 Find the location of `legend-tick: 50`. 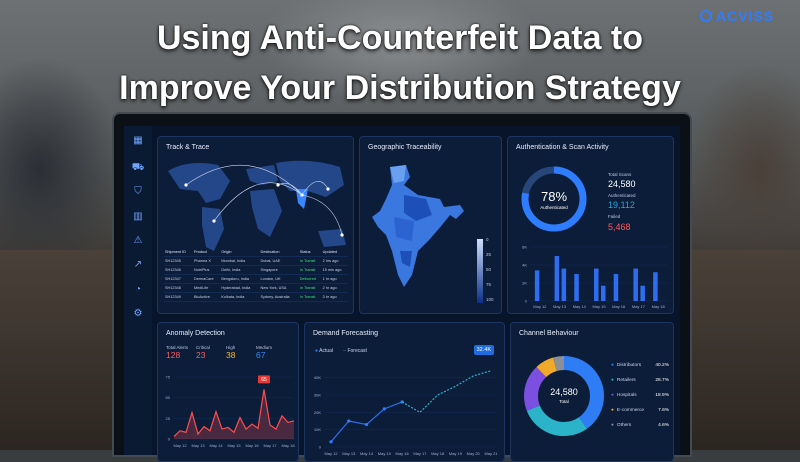

legend-tick: 50 is located at coordinates (489, 269).